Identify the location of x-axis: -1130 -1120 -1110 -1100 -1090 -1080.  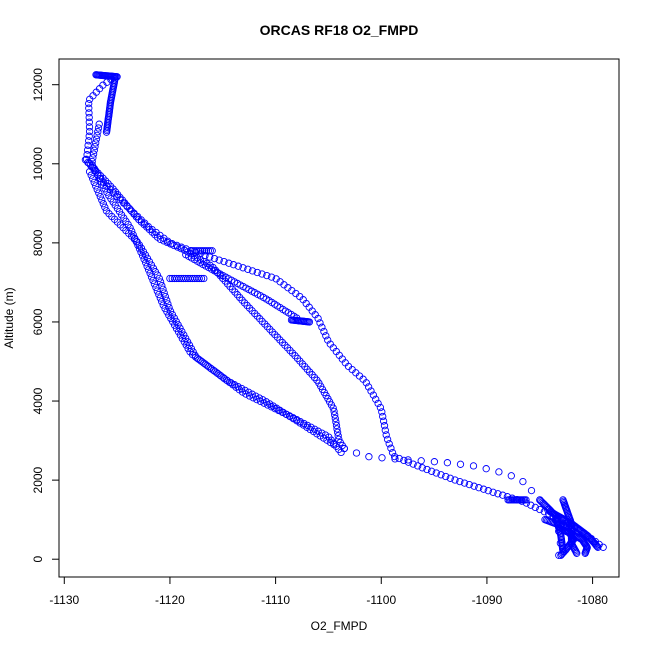
(328, 591).